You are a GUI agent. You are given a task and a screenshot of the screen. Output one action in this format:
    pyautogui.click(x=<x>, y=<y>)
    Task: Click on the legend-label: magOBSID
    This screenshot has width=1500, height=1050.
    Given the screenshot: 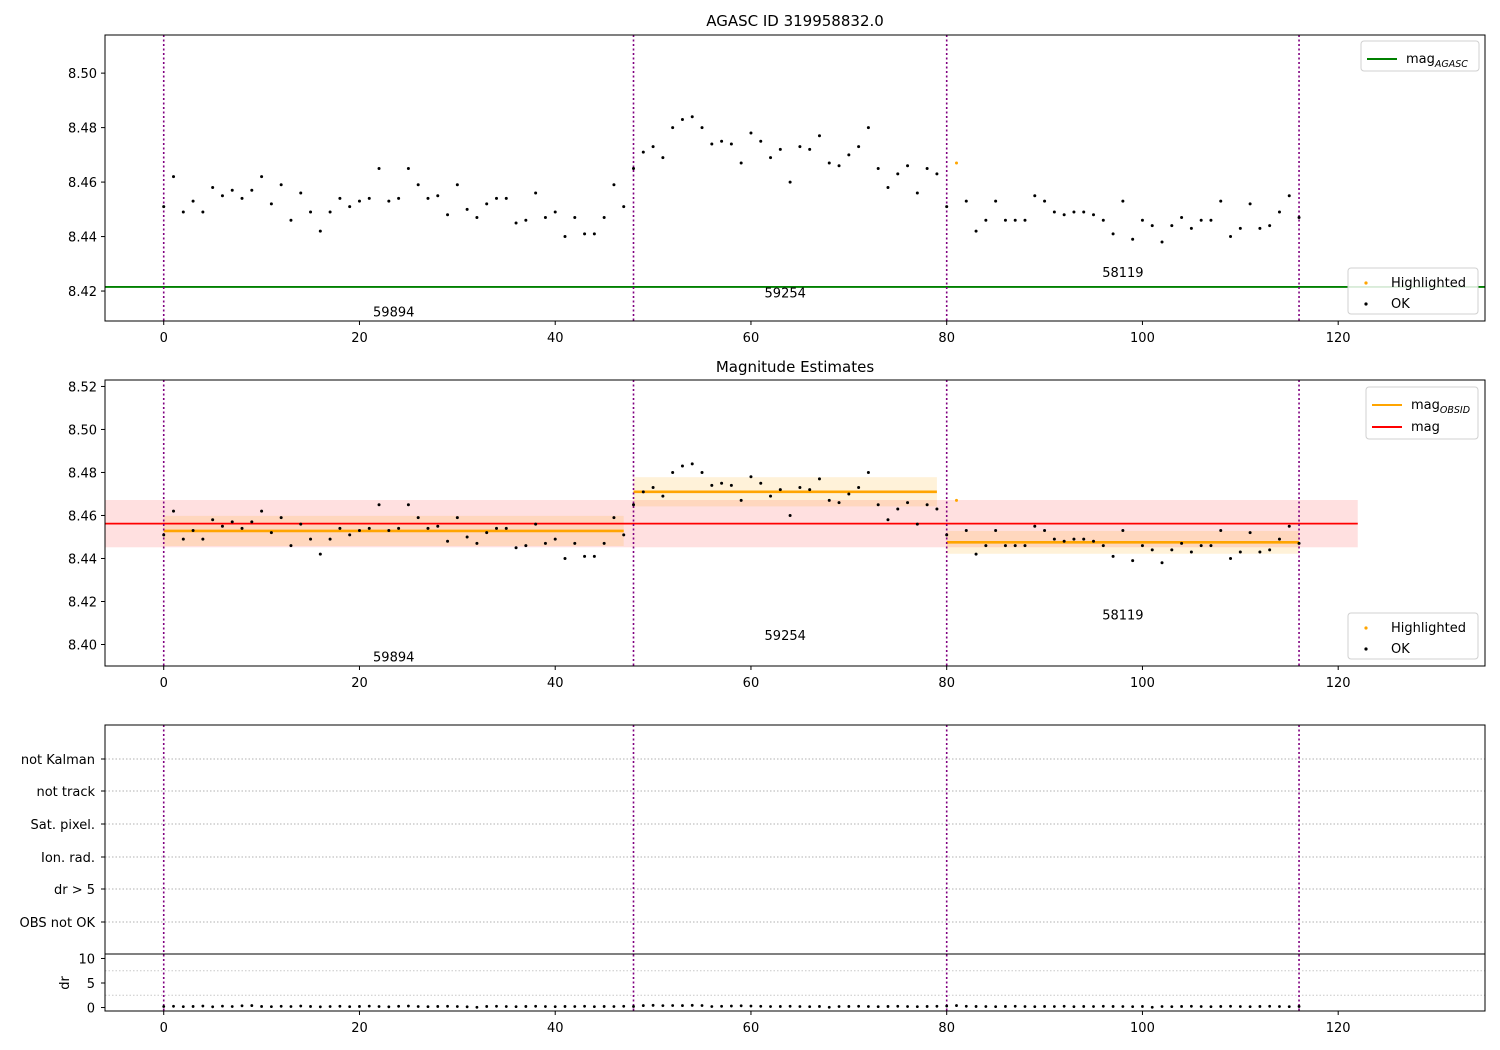 What is the action you would take?
    pyautogui.click(x=1440, y=407)
    